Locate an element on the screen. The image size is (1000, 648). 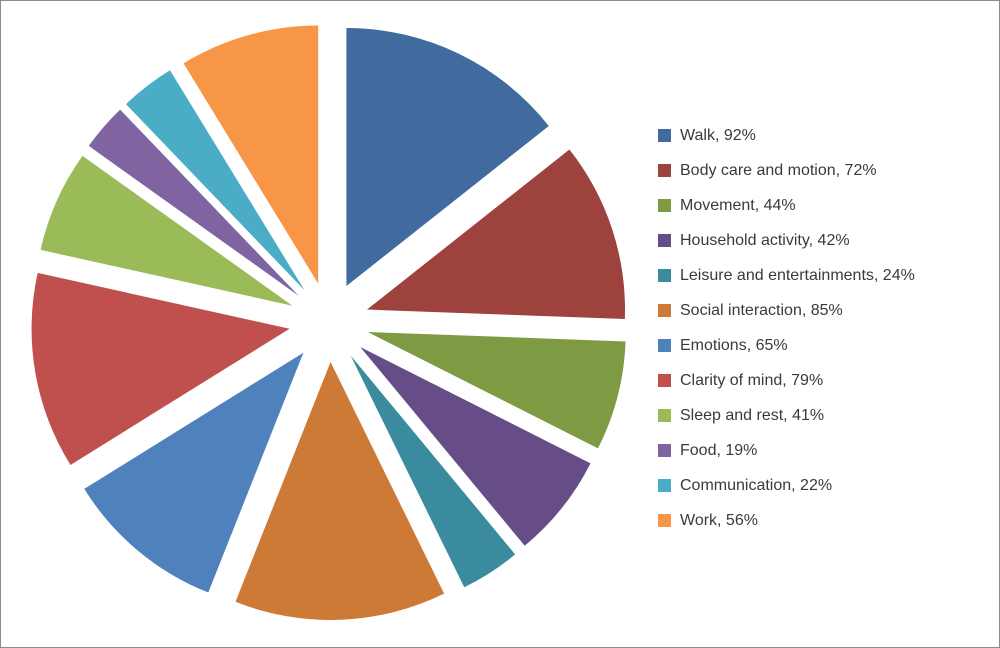
legend-item: Emotions, 65% is located at coordinates (823, 345).